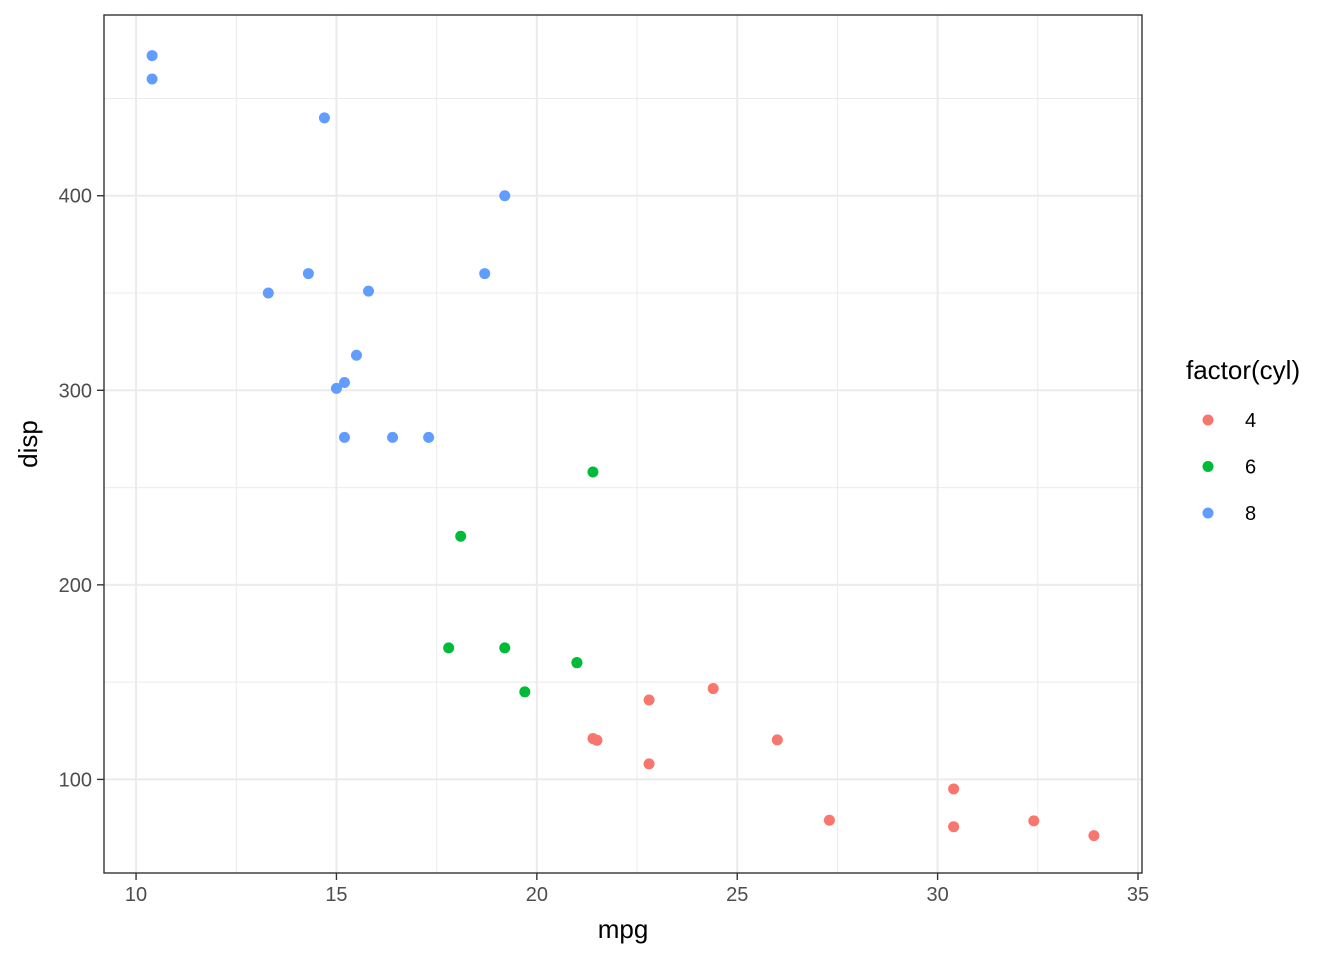 This screenshot has width=1344, height=960. I want to click on legend-label-8: 8, so click(1250, 514).